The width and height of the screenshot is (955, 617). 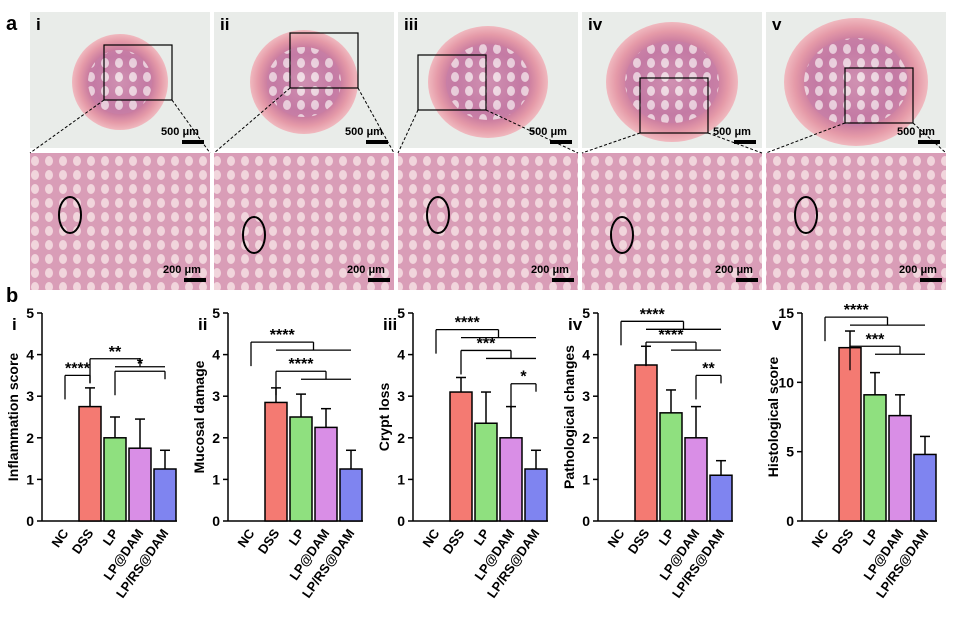 I want to click on image-label: v, so click(x=777, y=24).